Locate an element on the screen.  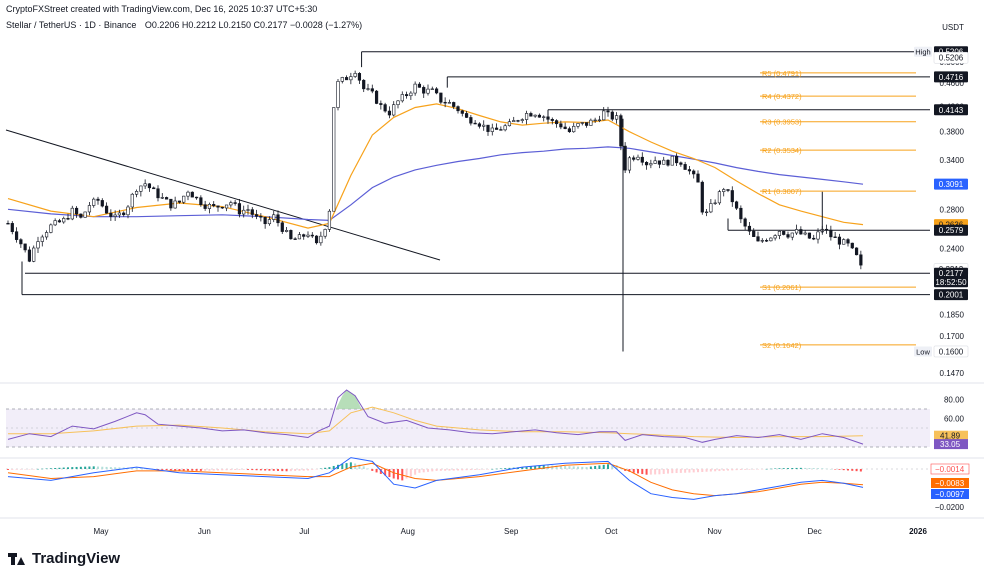
price-axis-tick: 0.1700 is located at coordinates (952, 336).